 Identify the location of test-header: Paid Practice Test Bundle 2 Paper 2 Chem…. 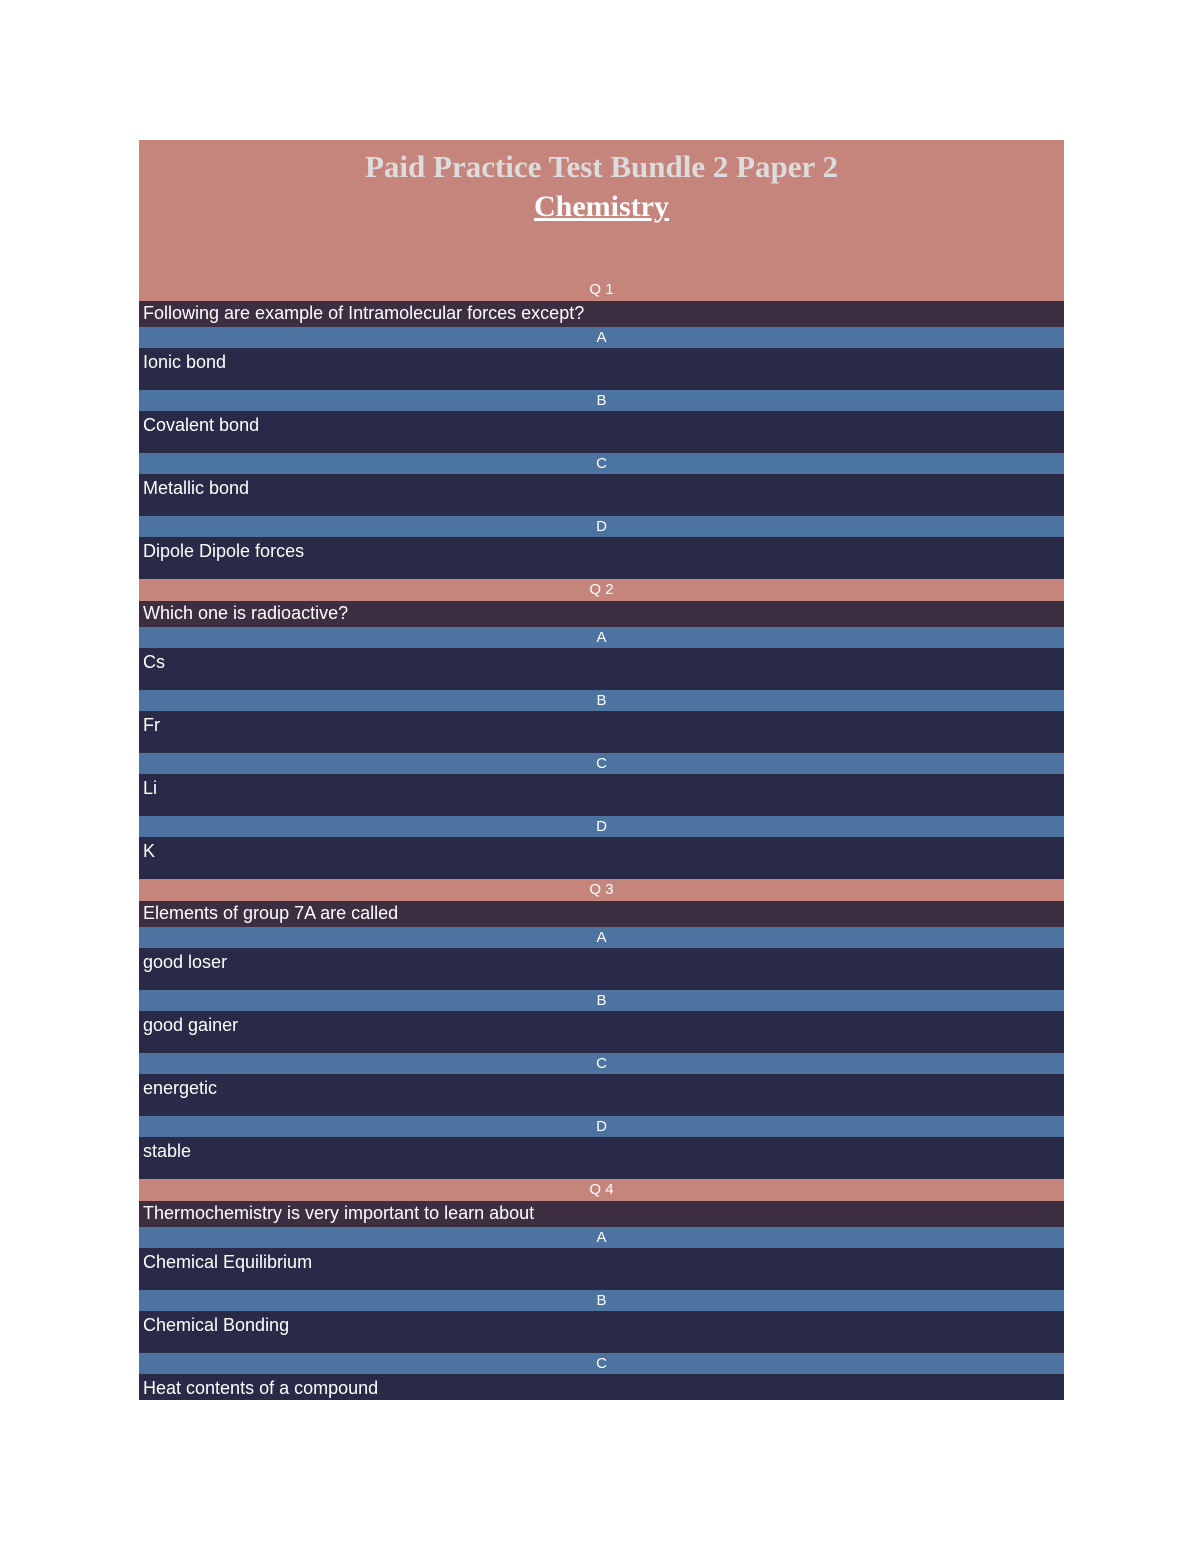
(601, 209).